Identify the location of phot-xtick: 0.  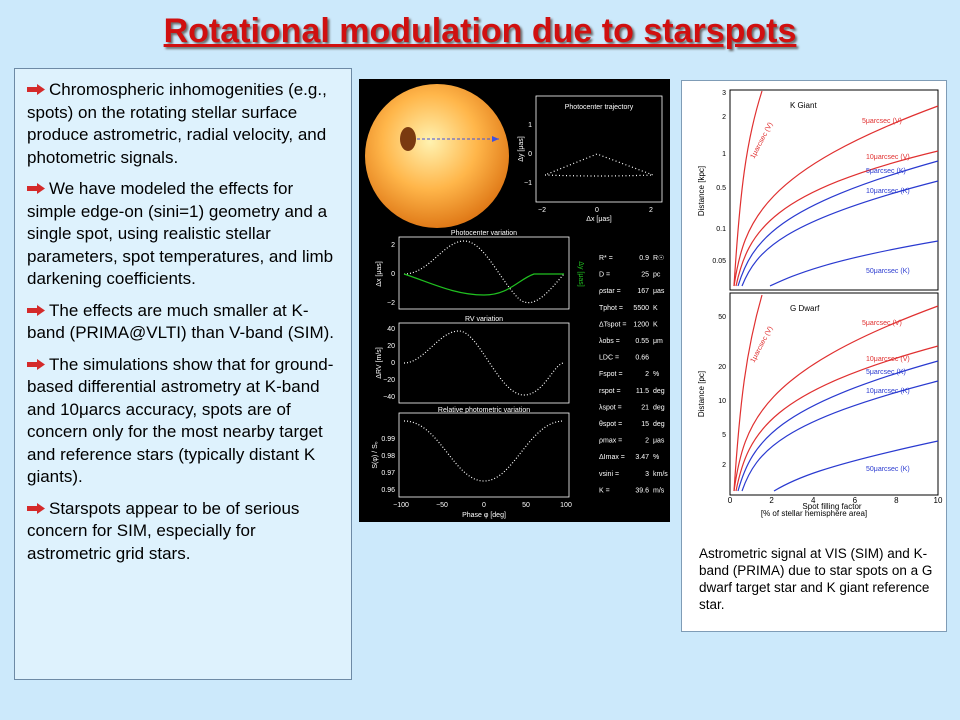
(484, 505).